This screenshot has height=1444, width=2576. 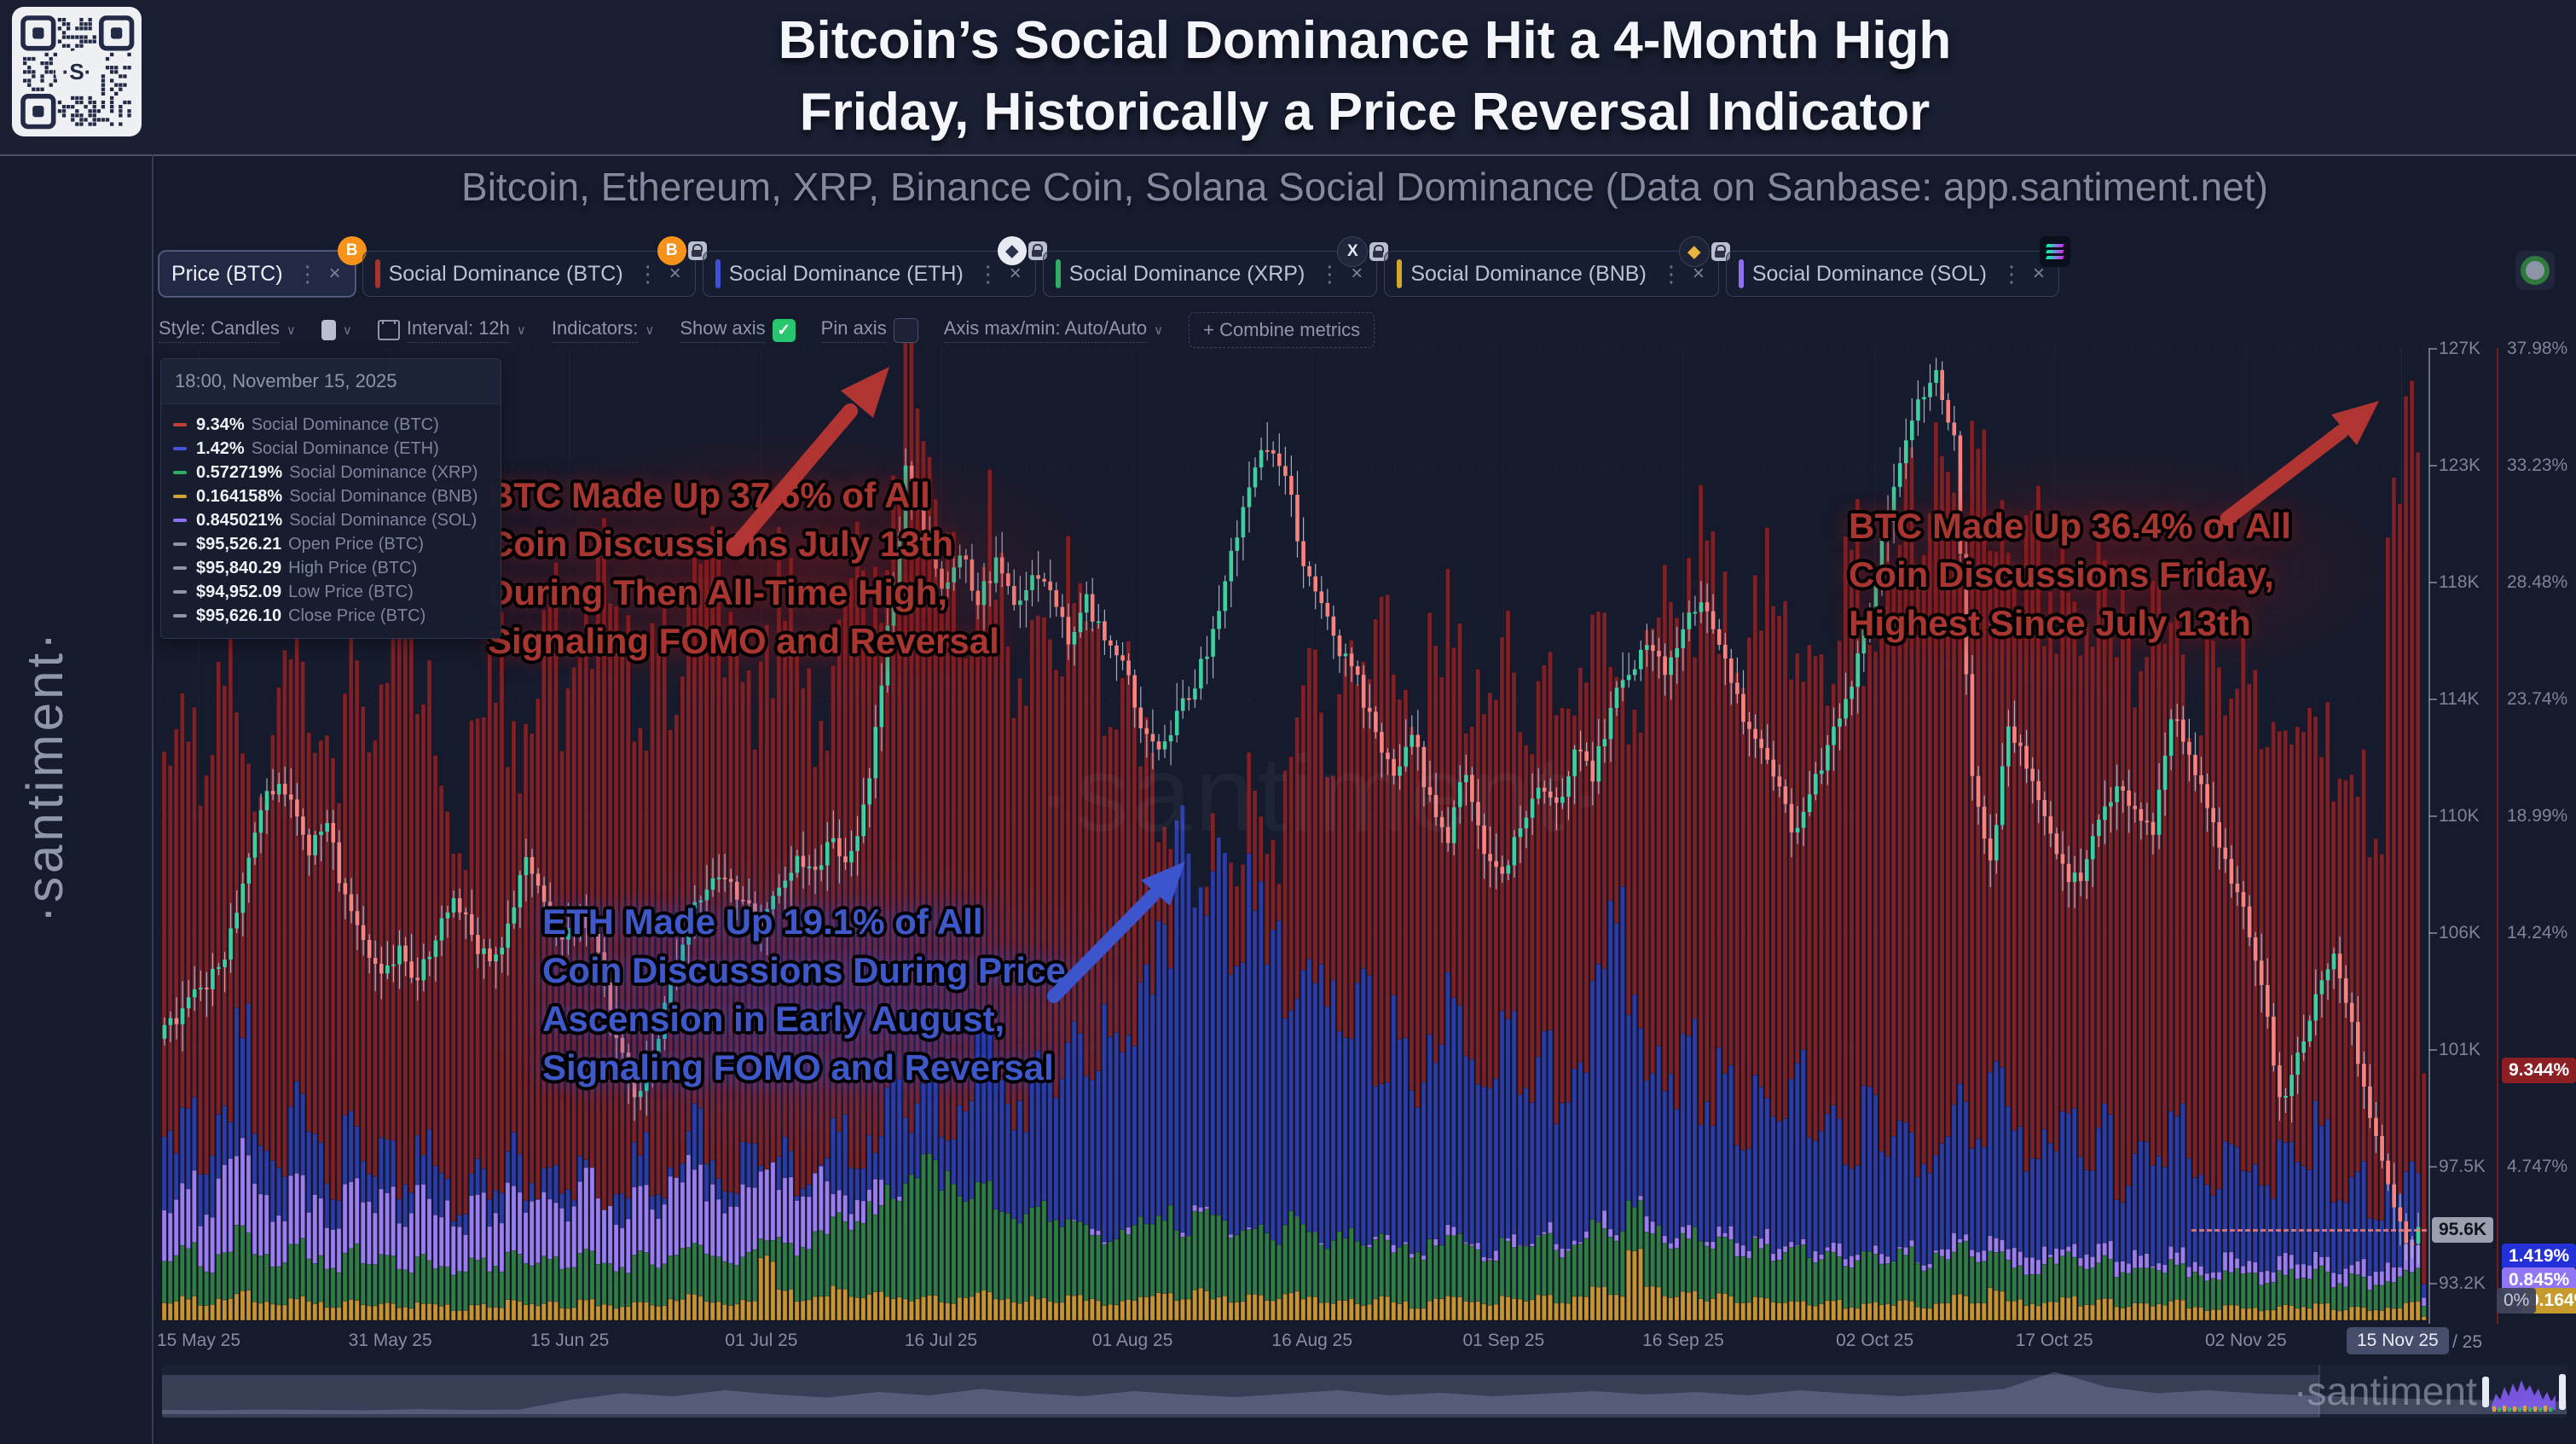 What do you see at coordinates (2054, 1340) in the screenshot?
I see `date-tick: 17 Oct 25` at bounding box center [2054, 1340].